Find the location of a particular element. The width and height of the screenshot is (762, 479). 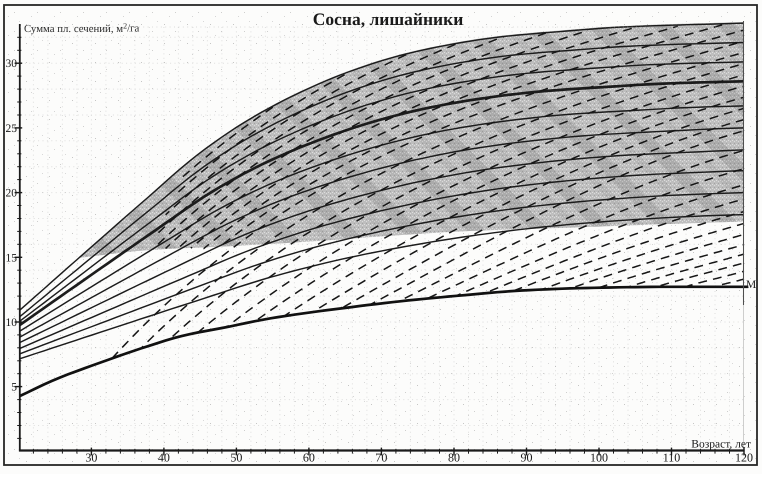

svg-text: 5 is located at coordinates (14, 388).